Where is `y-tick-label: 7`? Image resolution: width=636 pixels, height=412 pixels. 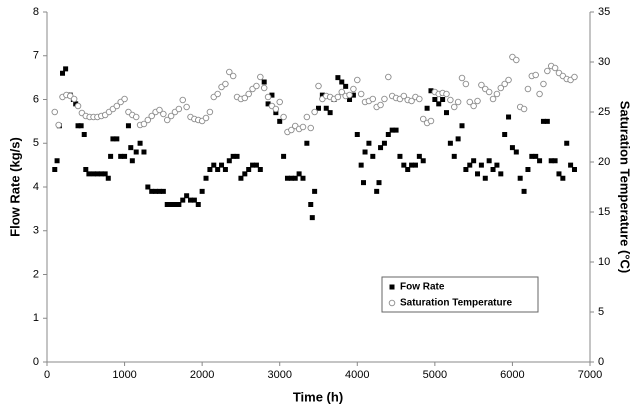
y-tick-label: 7 is located at coordinates (36, 56).